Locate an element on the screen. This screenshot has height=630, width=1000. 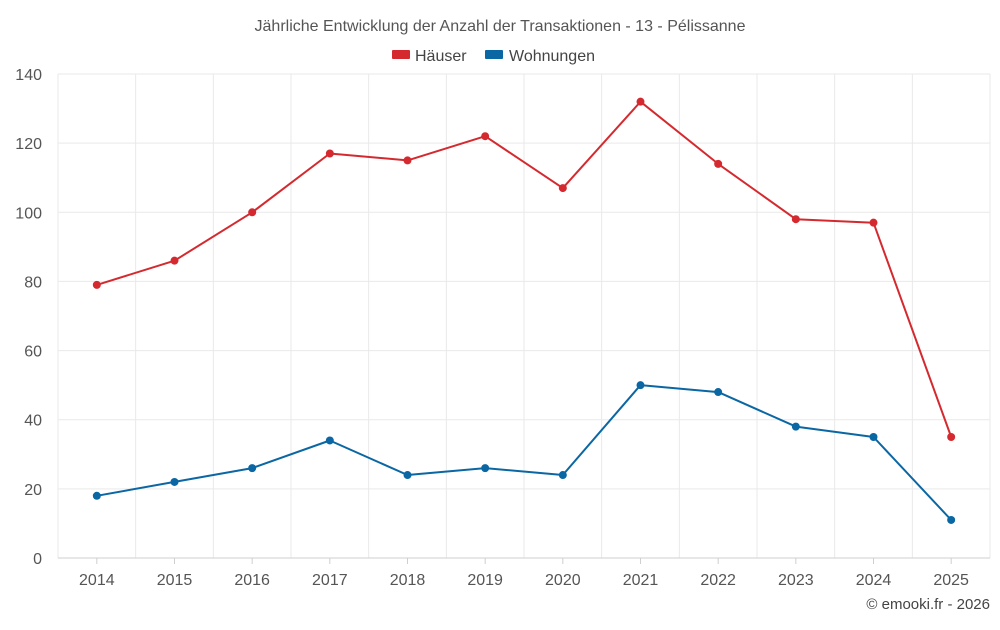
x-tick-label: 2018 is located at coordinates (408, 580).